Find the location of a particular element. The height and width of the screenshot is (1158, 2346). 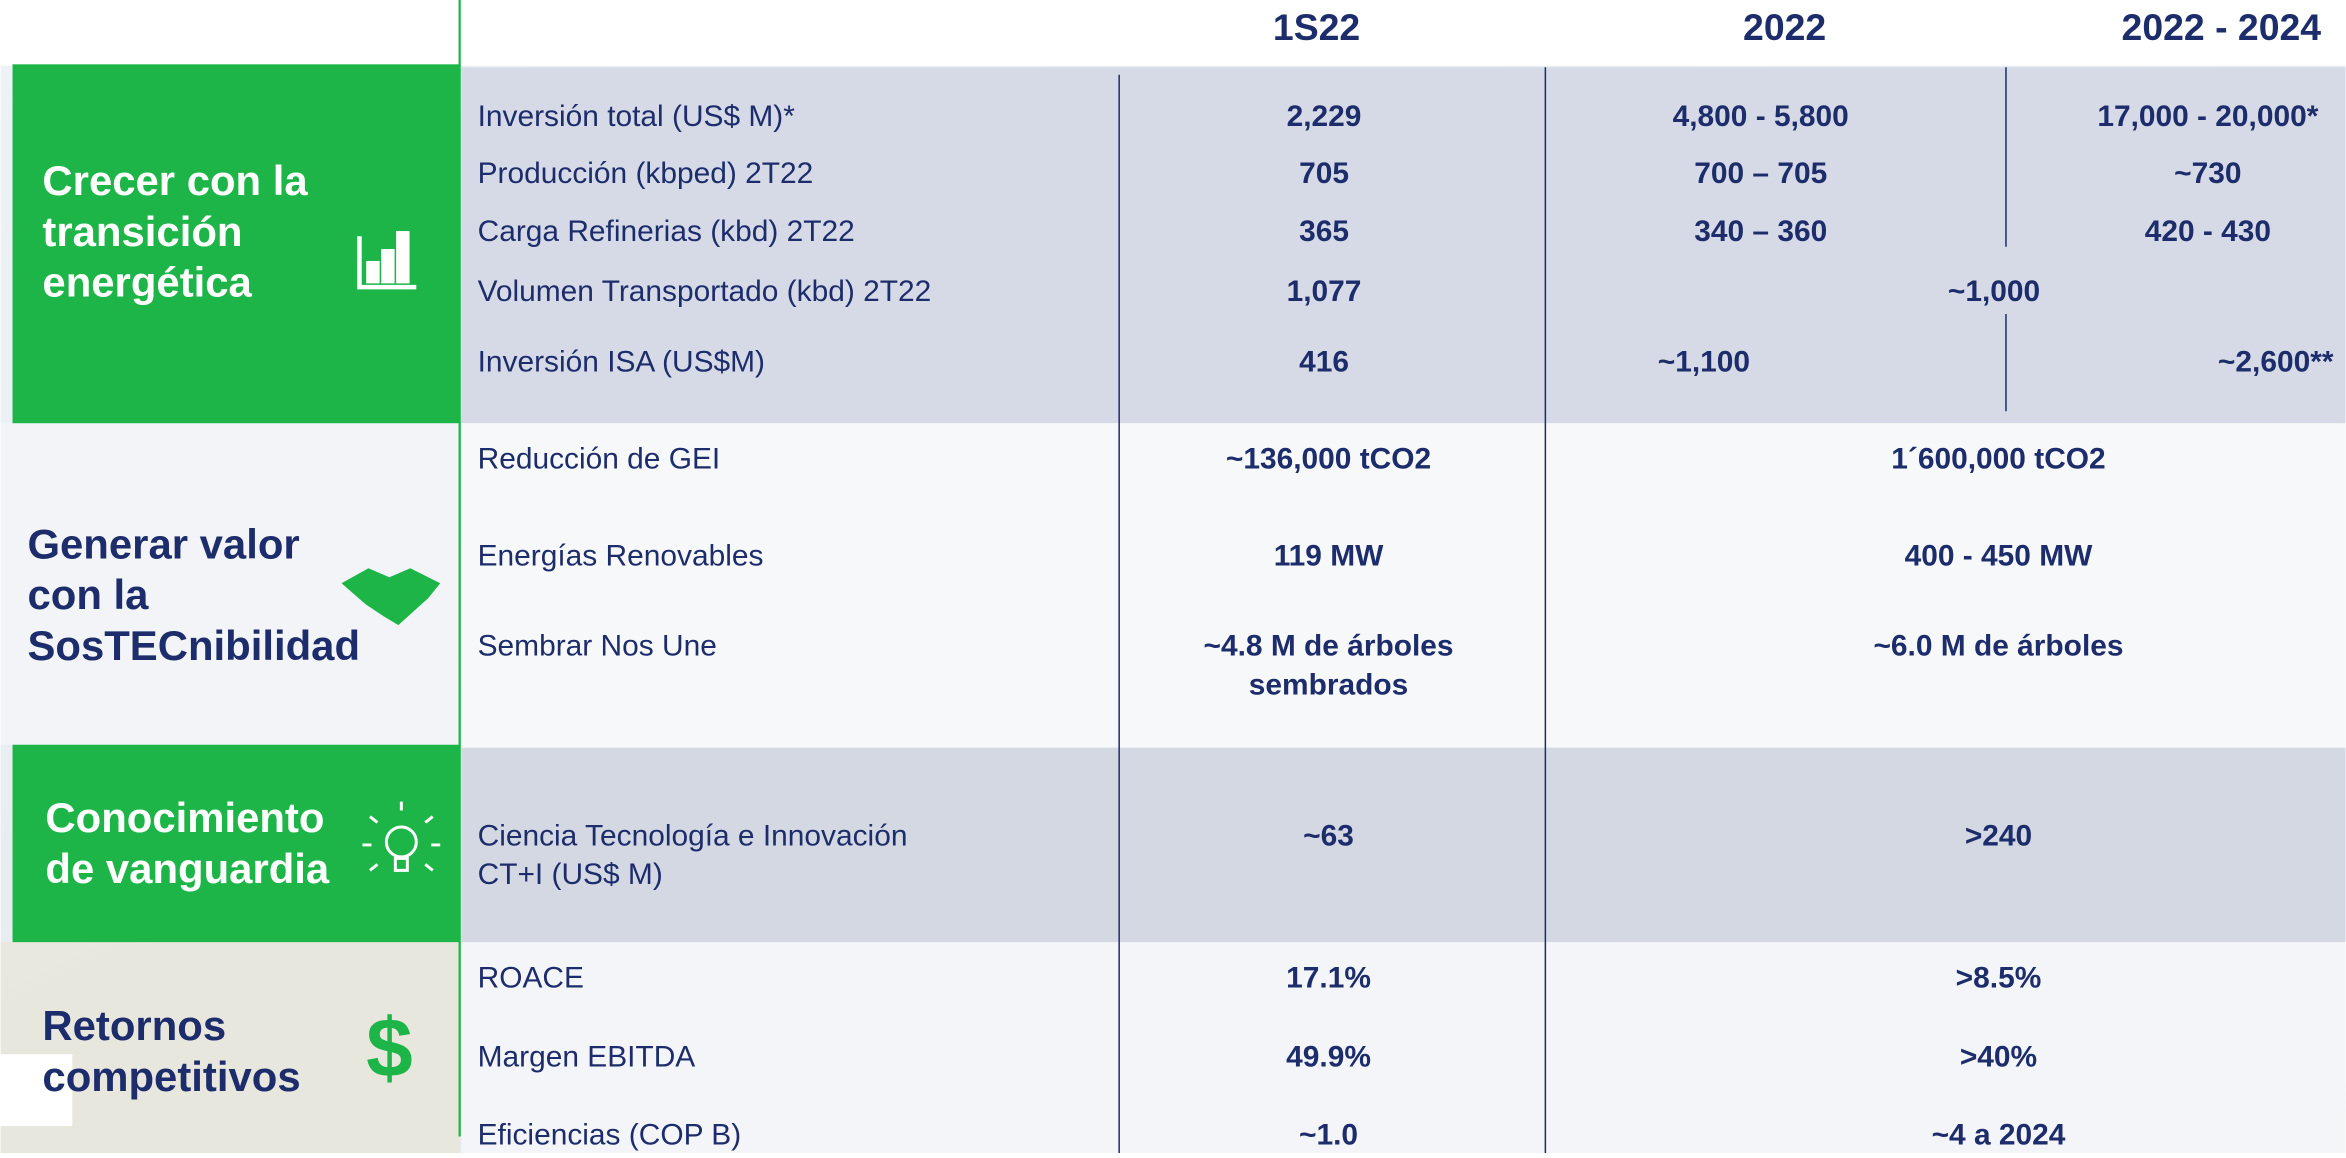

dollar-icon: $ is located at coordinates (389, 1047).